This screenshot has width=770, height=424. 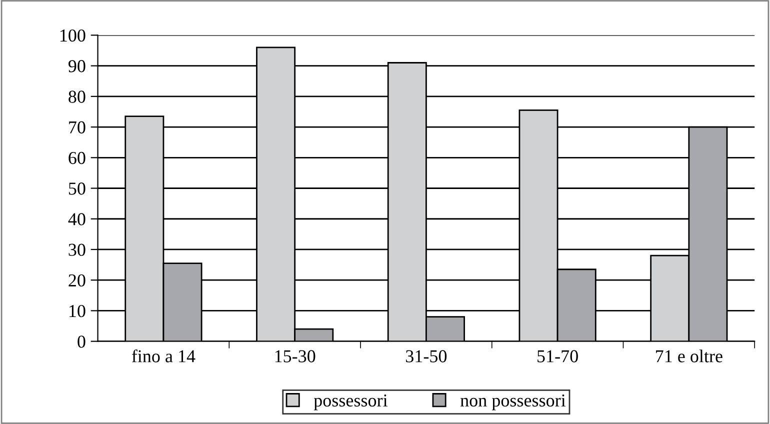 What do you see at coordinates (426, 356) in the screenshot?
I see `x-tick-label: 31-50` at bounding box center [426, 356].